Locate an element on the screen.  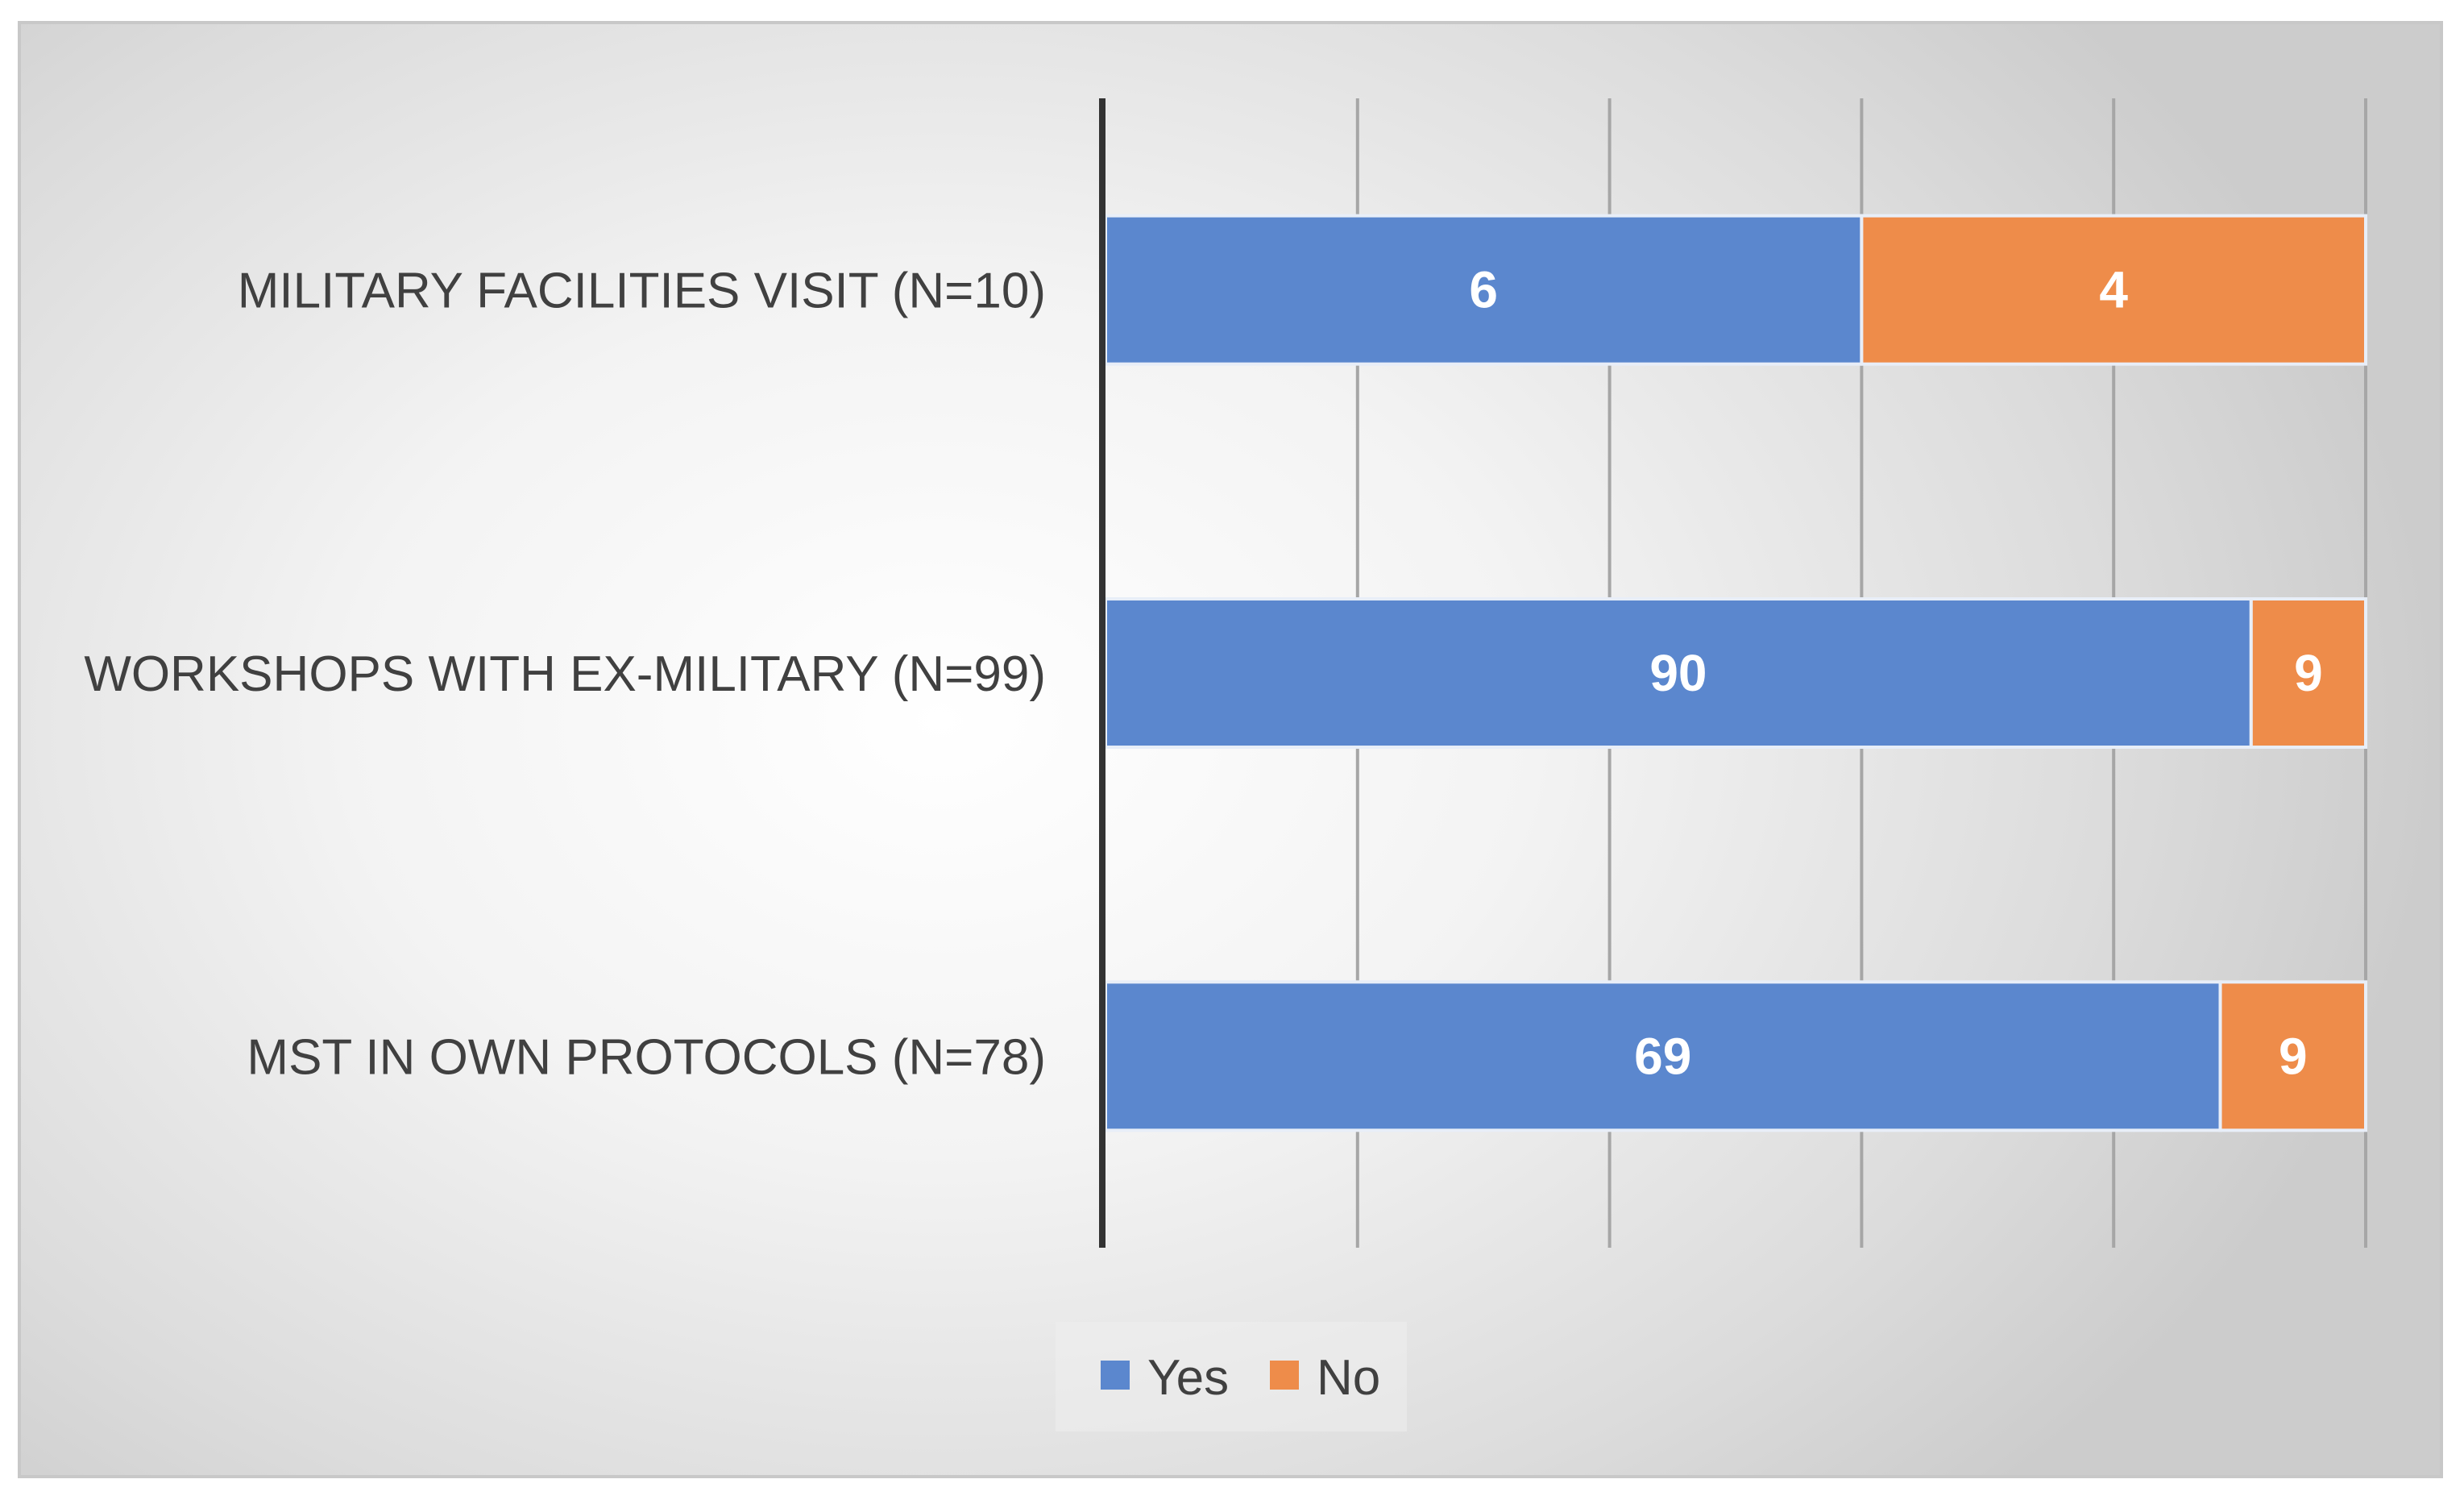
data-label-no-0: 4 is located at coordinates (2113, 290).